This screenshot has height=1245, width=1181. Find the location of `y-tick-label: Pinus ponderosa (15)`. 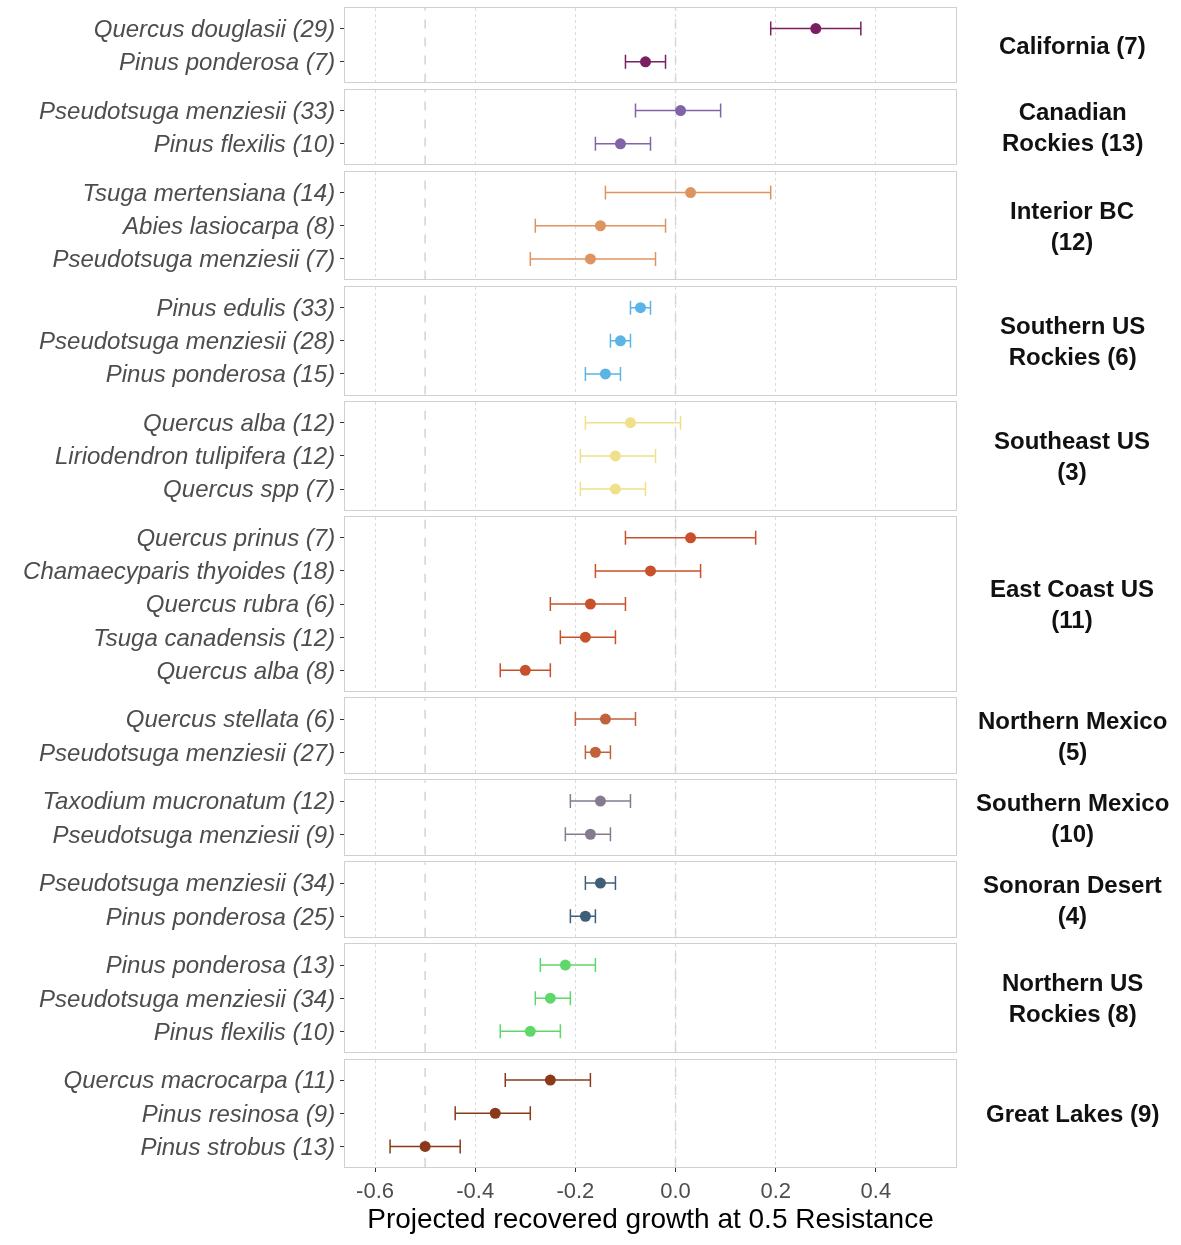

y-tick-label: Pinus ponderosa (15) is located at coordinates (220, 374).